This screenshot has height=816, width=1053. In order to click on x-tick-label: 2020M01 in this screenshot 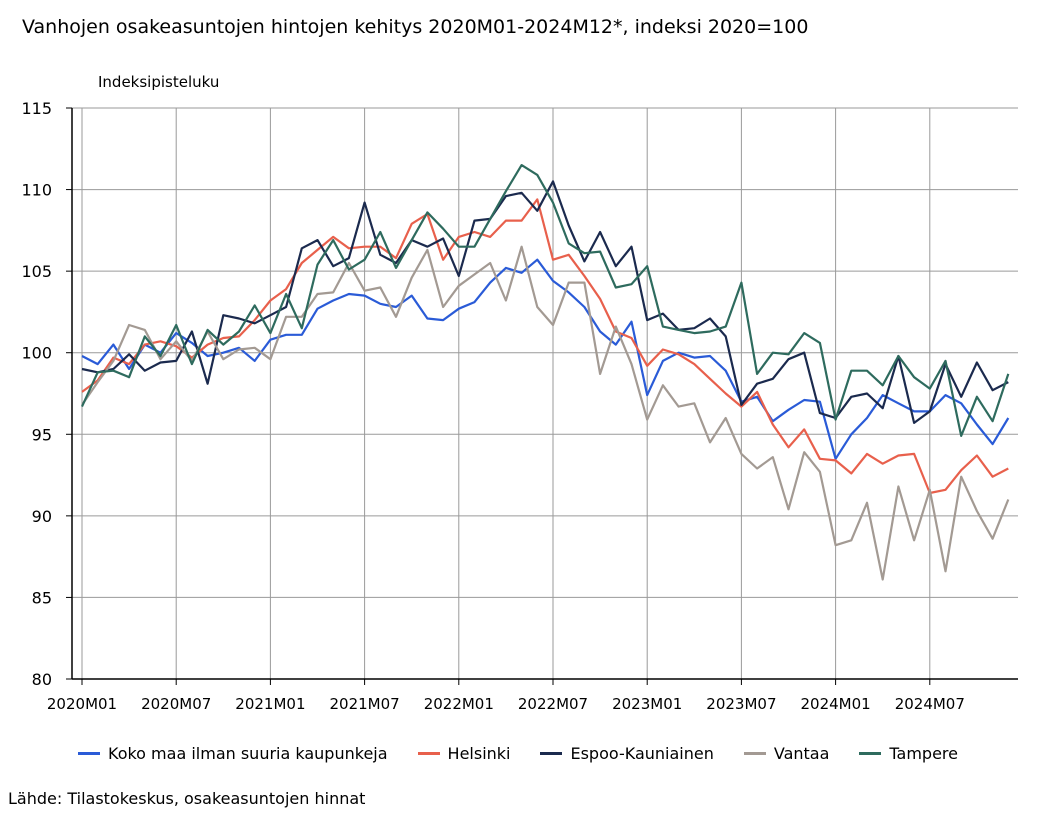, I will do `click(82, 704)`.